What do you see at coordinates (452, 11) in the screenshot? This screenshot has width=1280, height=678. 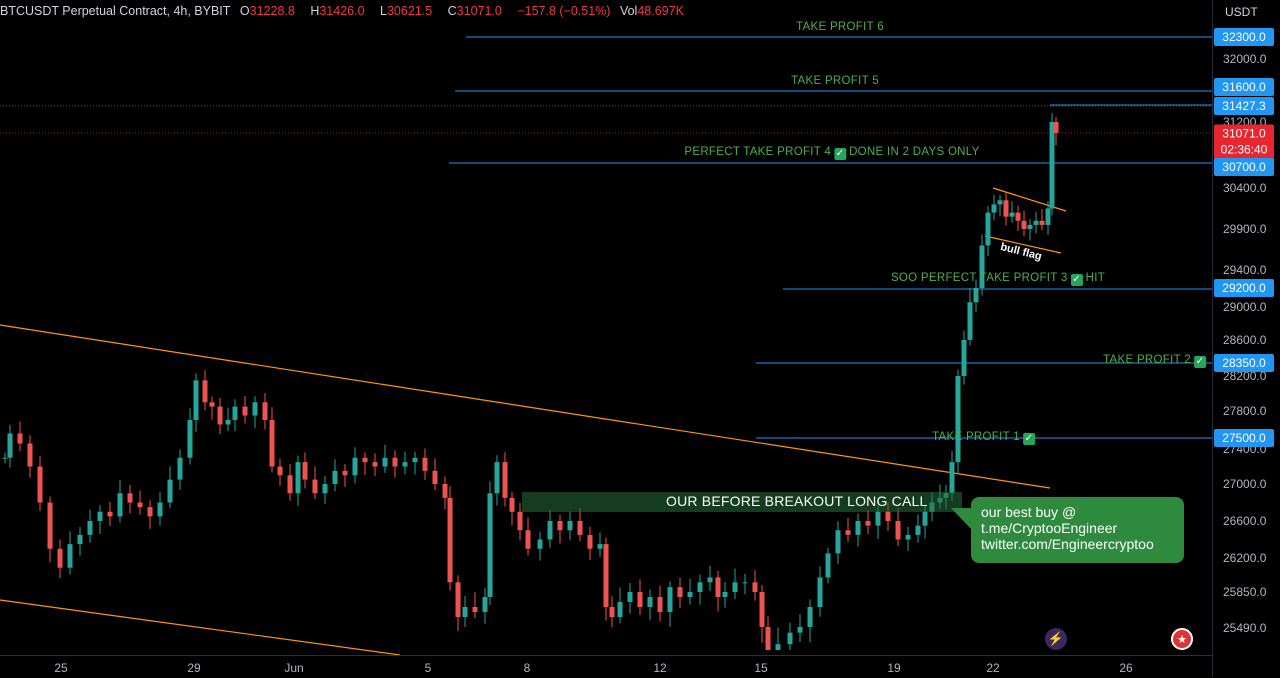 I see `close-key: C` at bounding box center [452, 11].